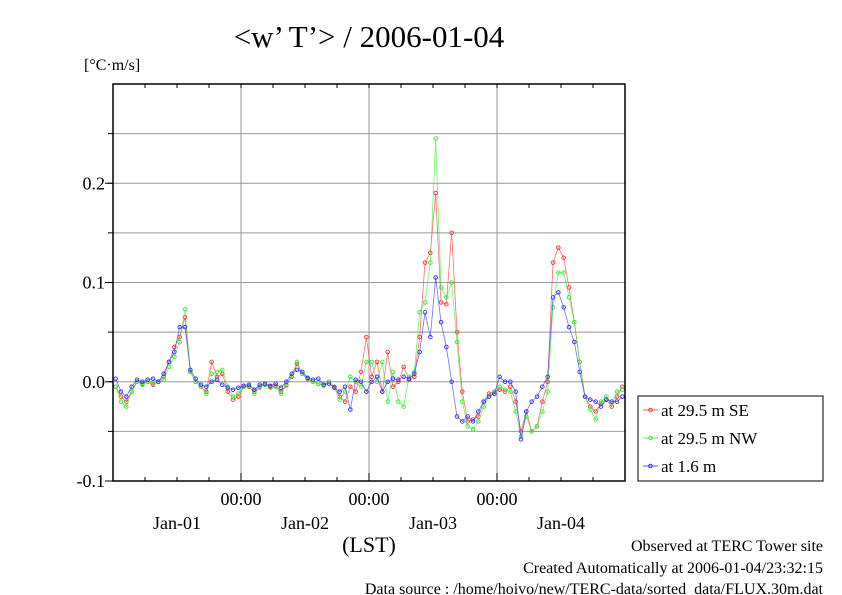  I want to click on legend-box, so click(730, 438).